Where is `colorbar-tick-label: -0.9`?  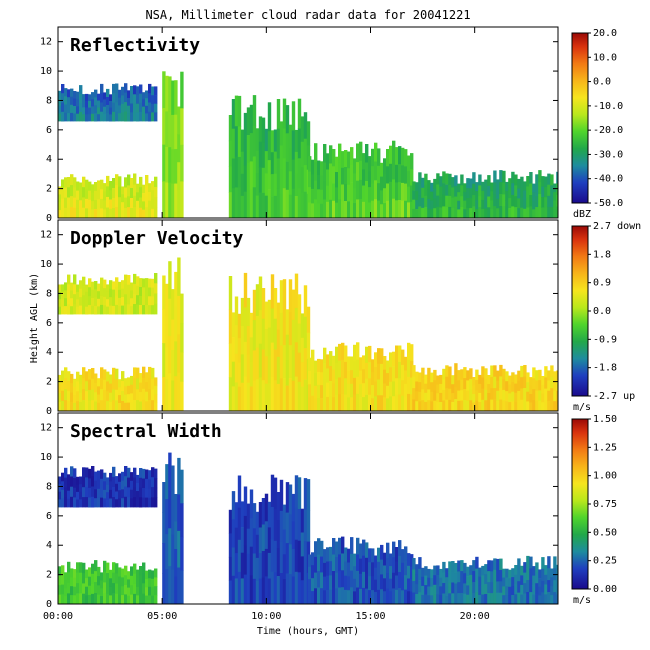
colorbar-tick-label: -0.9 is located at coordinates (605, 339).